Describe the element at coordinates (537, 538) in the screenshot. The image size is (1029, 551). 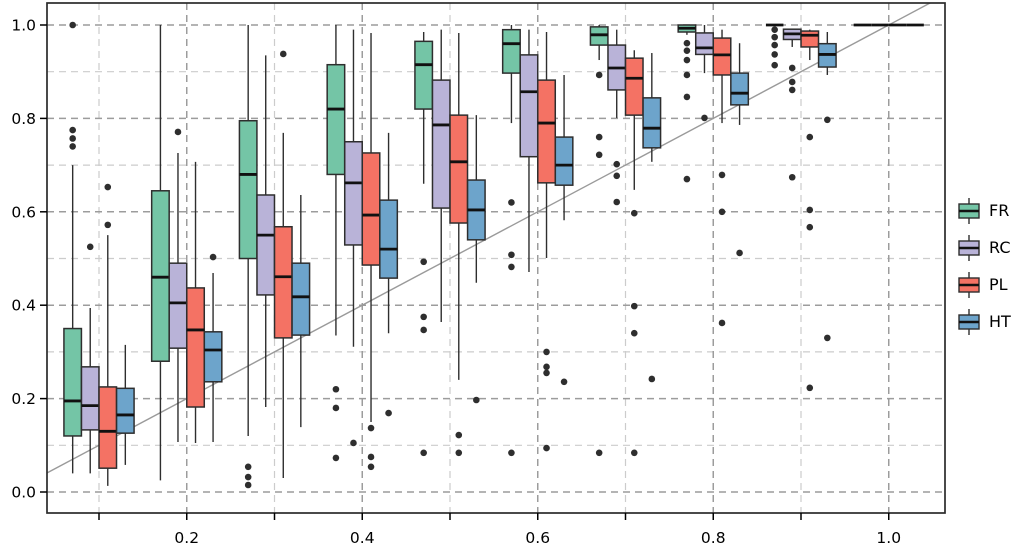
I see `x-tick-label: 0.6` at that location.